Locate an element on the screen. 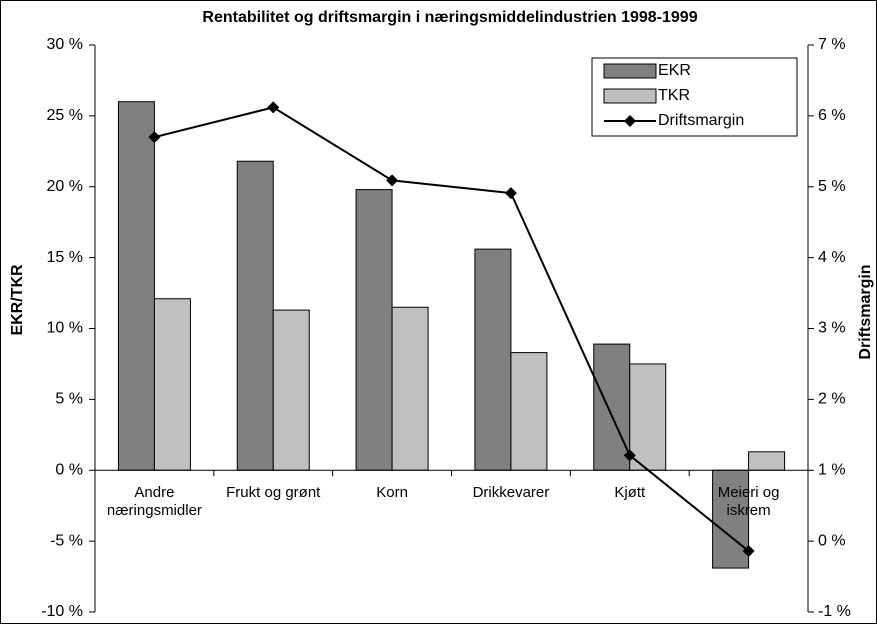 This screenshot has width=877, height=624. x-tick-label: Frukt og grønt is located at coordinates (273, 493).